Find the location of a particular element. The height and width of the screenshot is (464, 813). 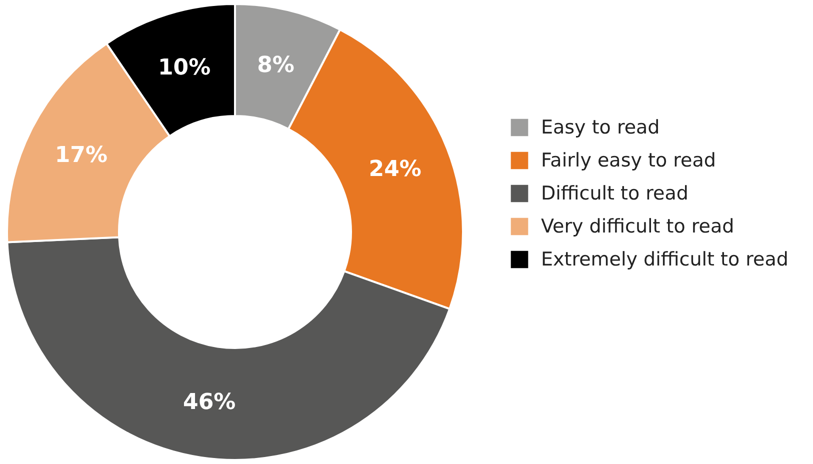

legend-label: Difficult to read is located at coordinates (614, 193).